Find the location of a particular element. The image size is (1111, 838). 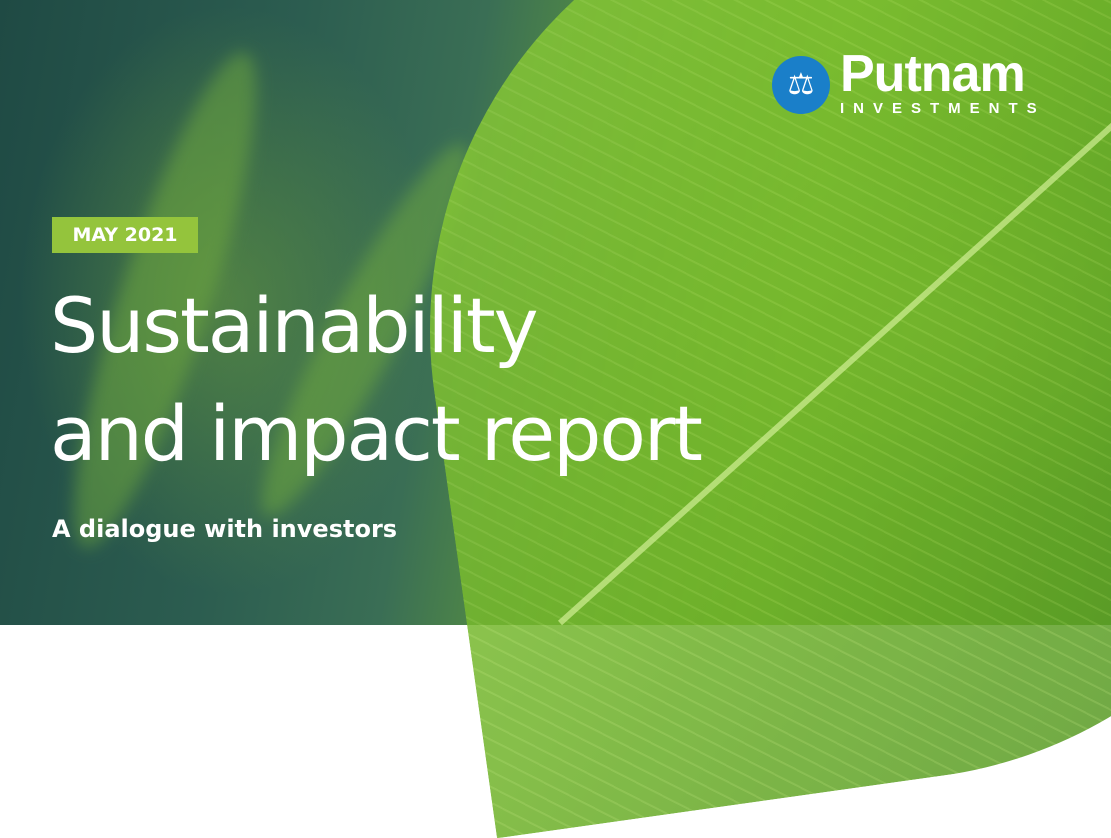

logo-tagline: INVESTMENTS is located at coordinates (943, 108).